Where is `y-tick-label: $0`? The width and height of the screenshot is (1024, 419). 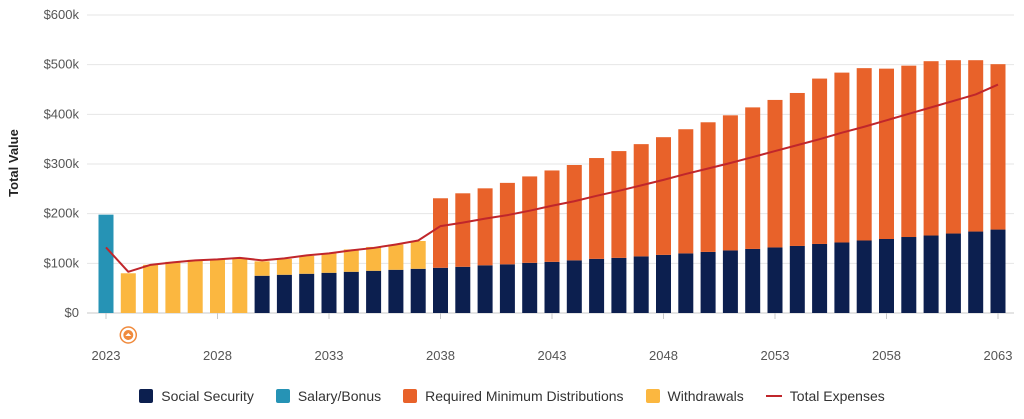 y-tick-label: $0 is located at coordinates (72, 312).